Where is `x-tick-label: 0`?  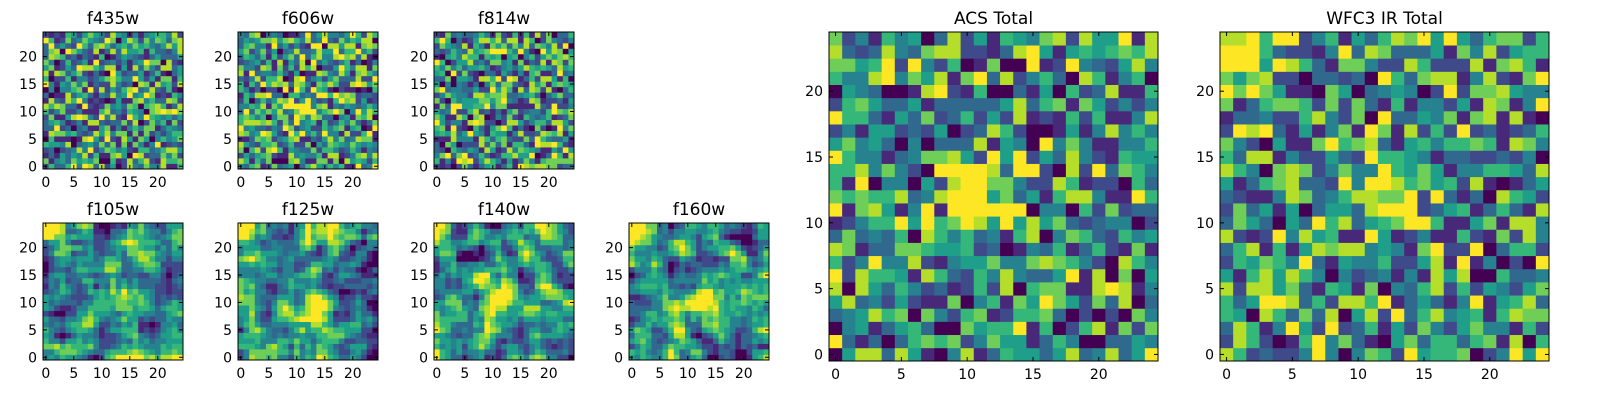
x-tick-label: 0 is located at coordinates (240, 183).